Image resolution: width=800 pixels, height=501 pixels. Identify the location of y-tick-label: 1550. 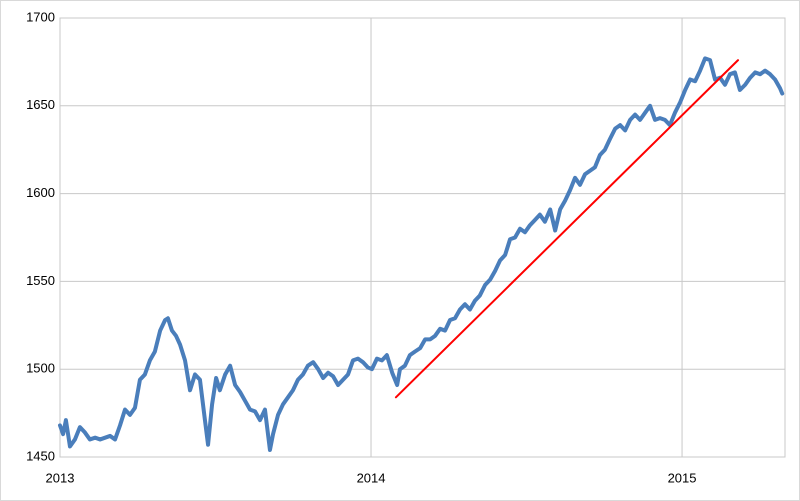
(40, 280).